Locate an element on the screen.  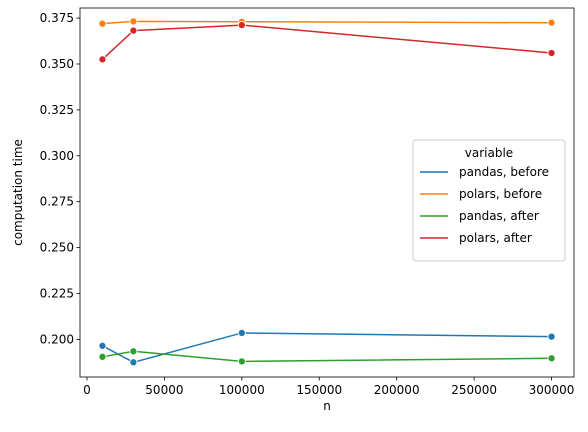
legend-label: pandas, before is located at coordinates (504, 172).